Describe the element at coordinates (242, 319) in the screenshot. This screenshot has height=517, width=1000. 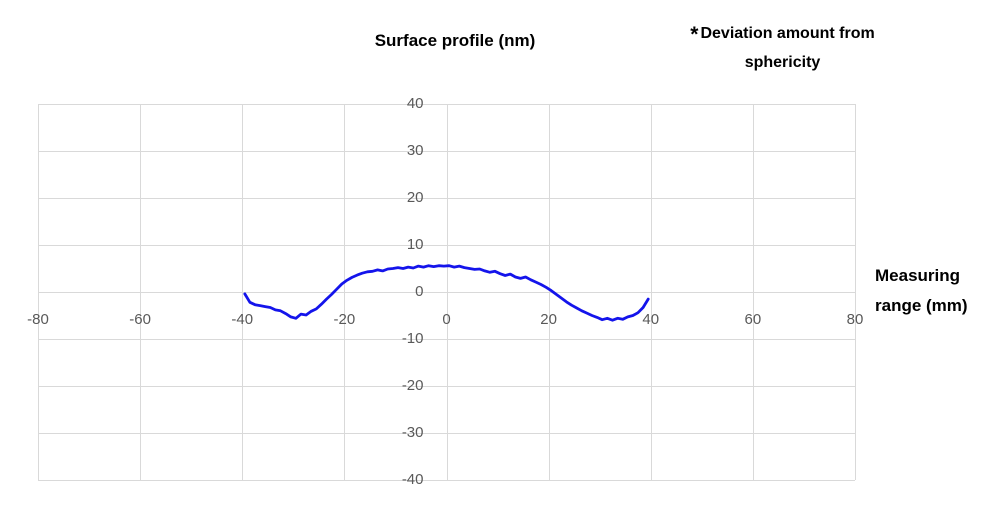
I see `x-tick-label: -40` at that location.